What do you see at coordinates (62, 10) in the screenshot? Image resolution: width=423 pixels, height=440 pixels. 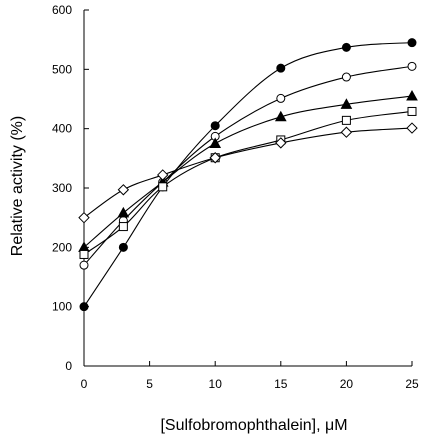 I see `y-tick-label: 600` at bounding box center [62, 10].